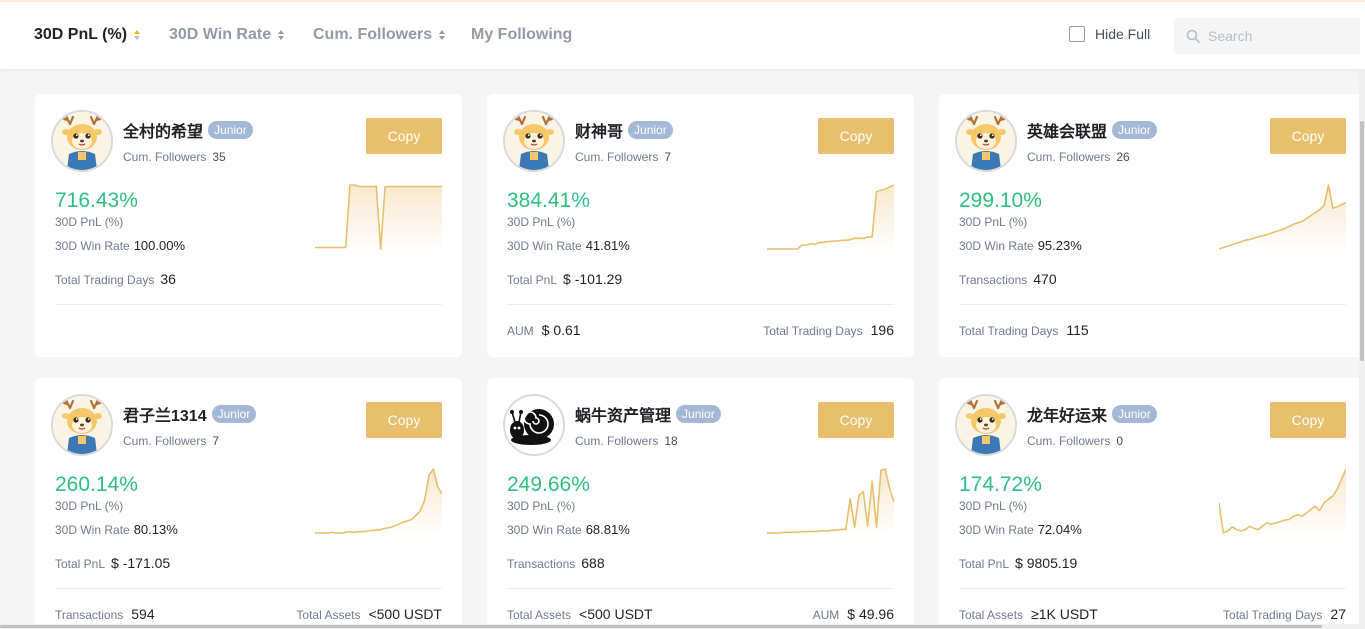 The height and width of the screenshot is (629, 1365). I want to click on trader-name: 君子兰1314, so click(165, 416).